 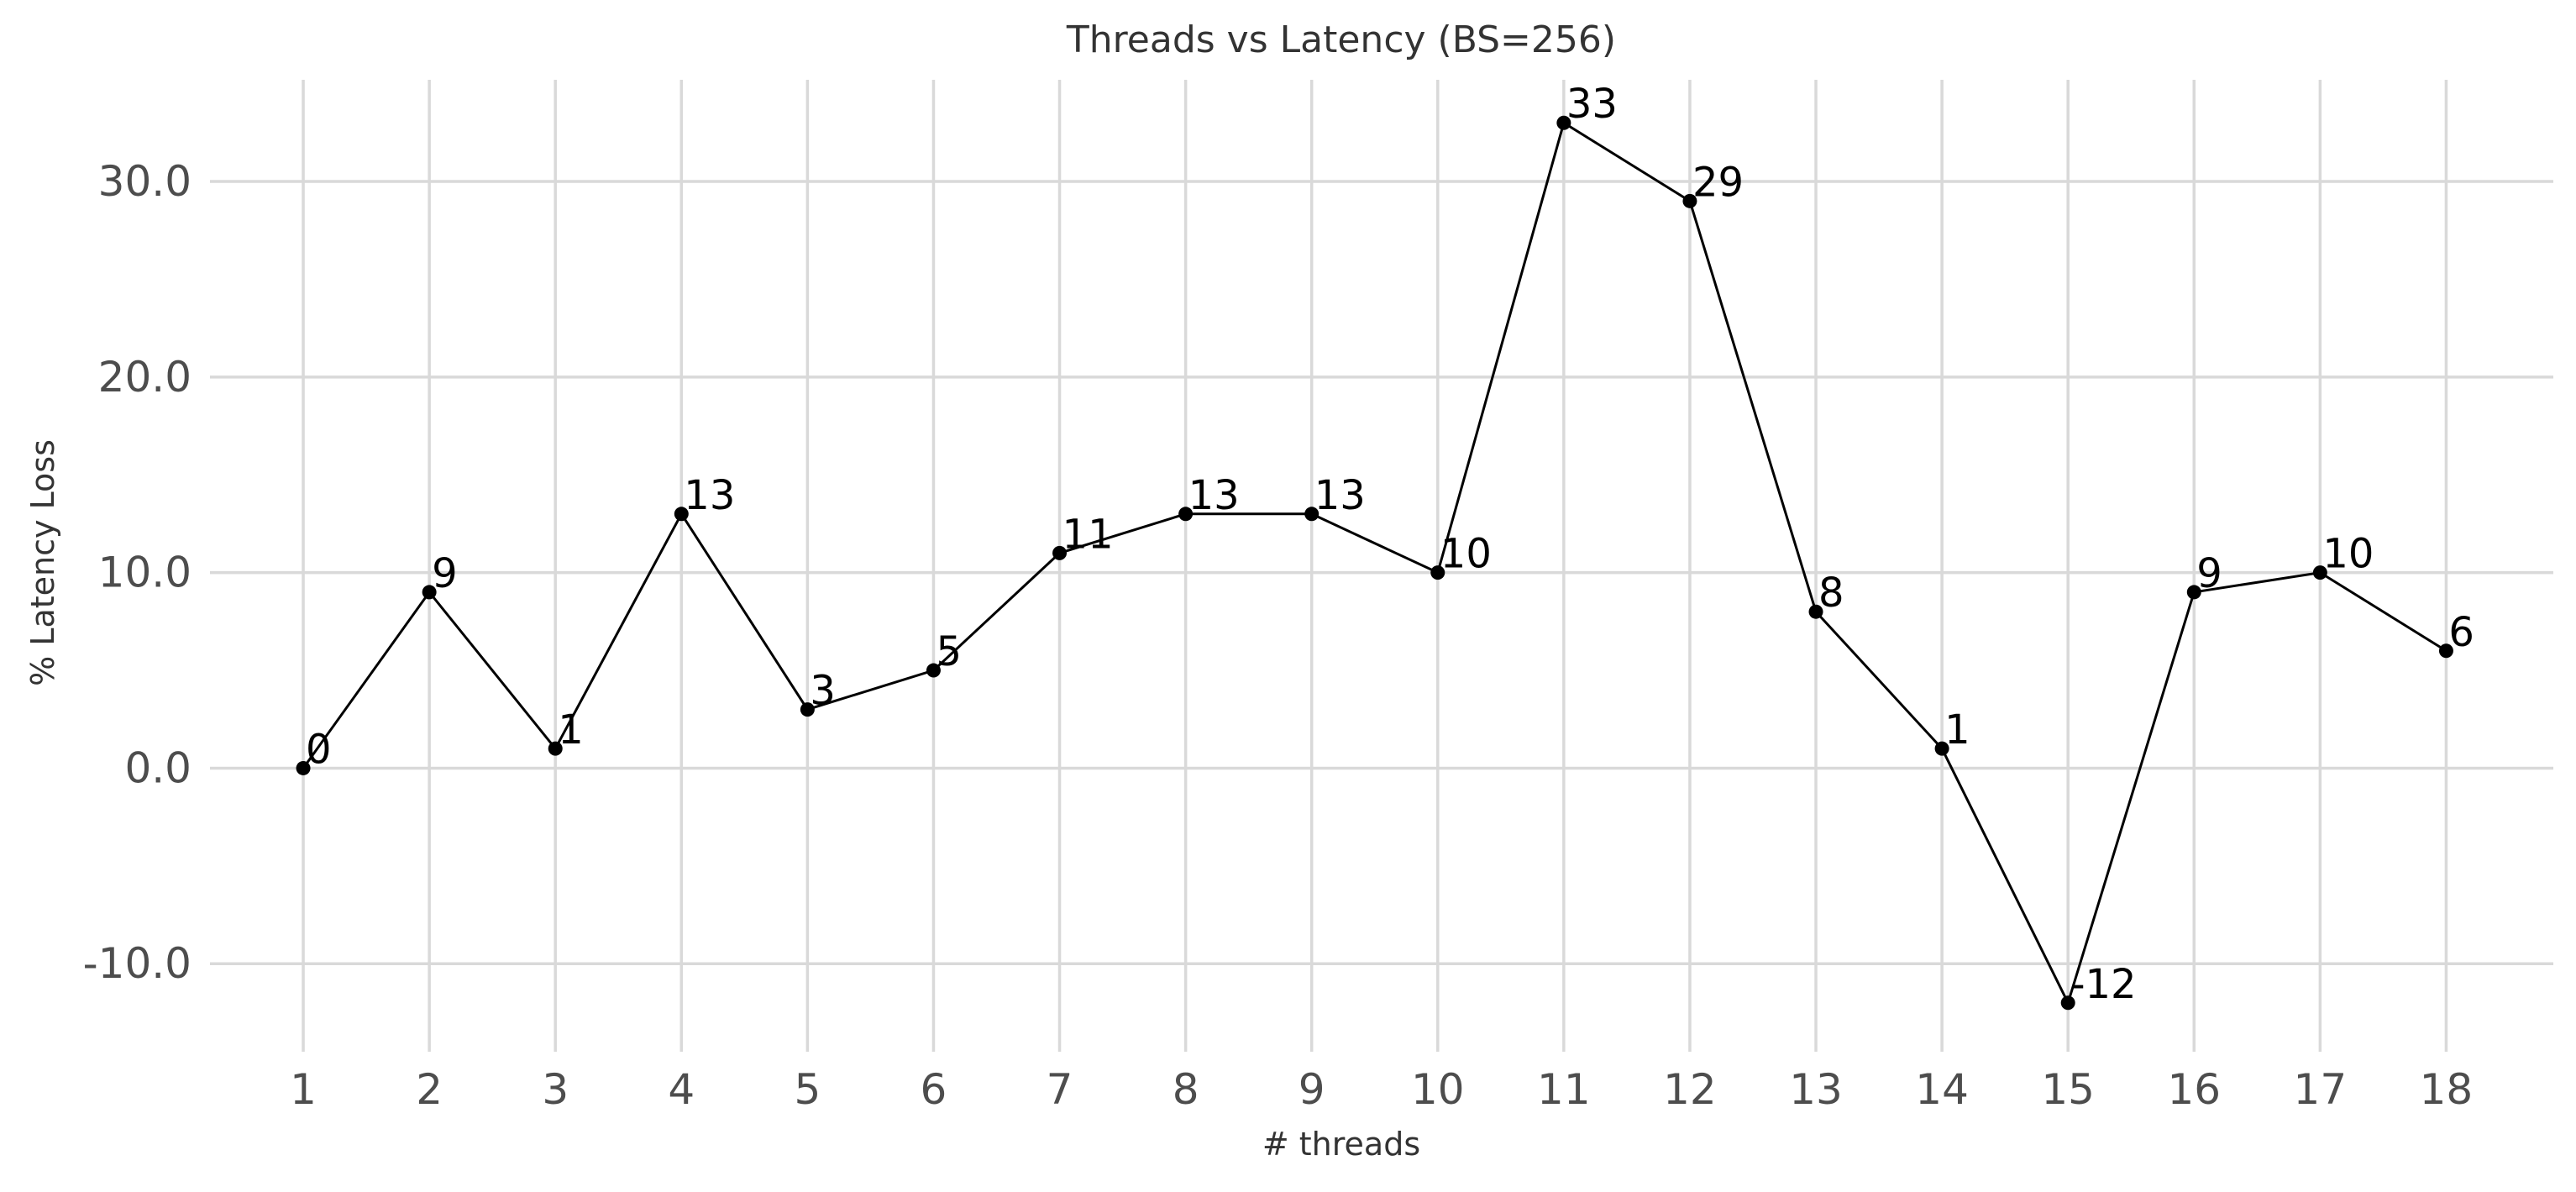 What do you see at coordinates (1341, 40) in the screenshot?
I see `chart-title: Threads vs Latency (BS=256)` at bounding box center [1341, 40].